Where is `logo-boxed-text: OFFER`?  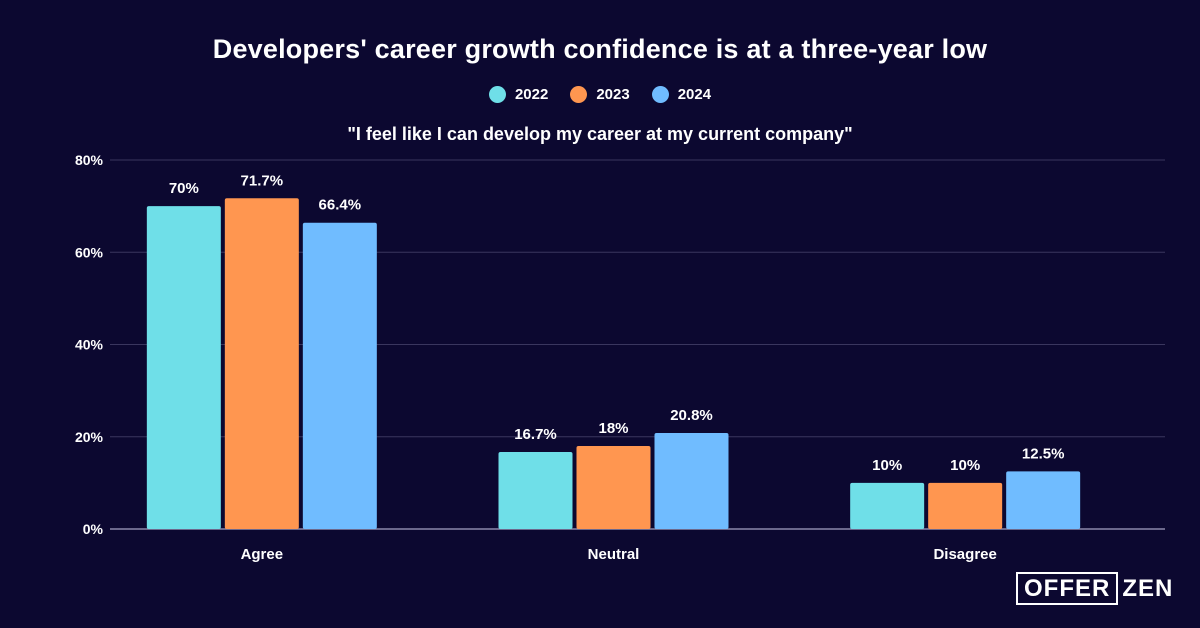
logo-boxed-text: OFFER is located at coordinates (1067, 588).